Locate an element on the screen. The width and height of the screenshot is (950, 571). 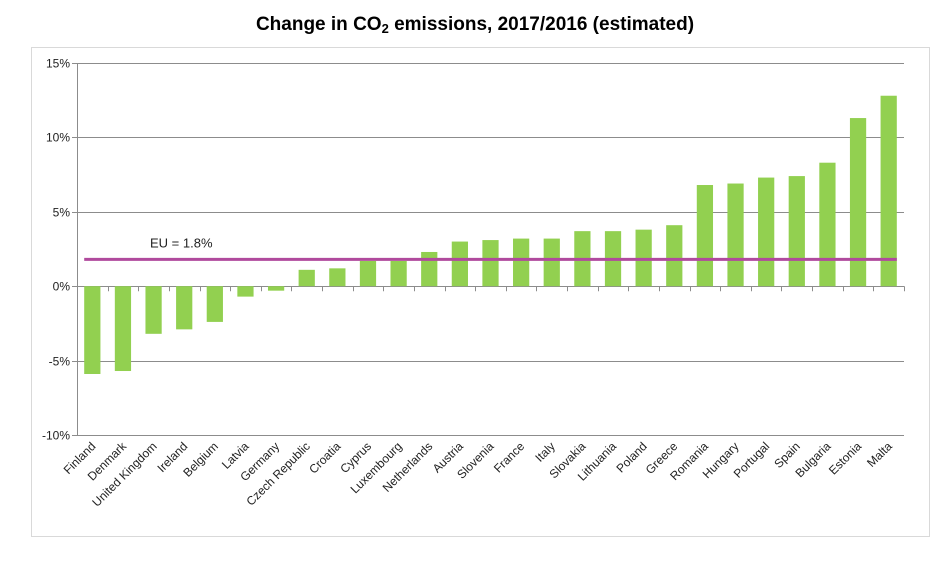
bar-bulgaria is located at coordinates (827, 224).